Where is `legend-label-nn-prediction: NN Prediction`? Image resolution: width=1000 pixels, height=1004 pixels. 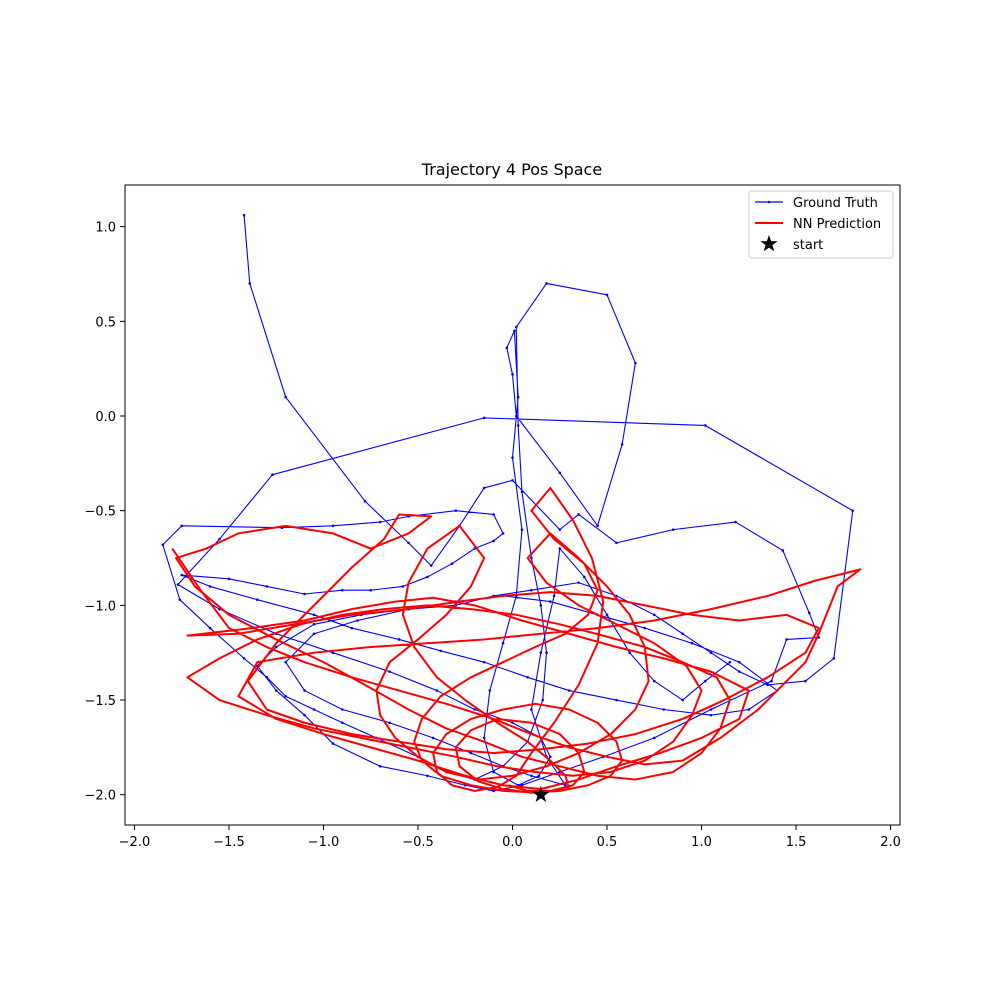
legend-label-nn-prediction: NN Prediction is located at coordinates (837, 224).